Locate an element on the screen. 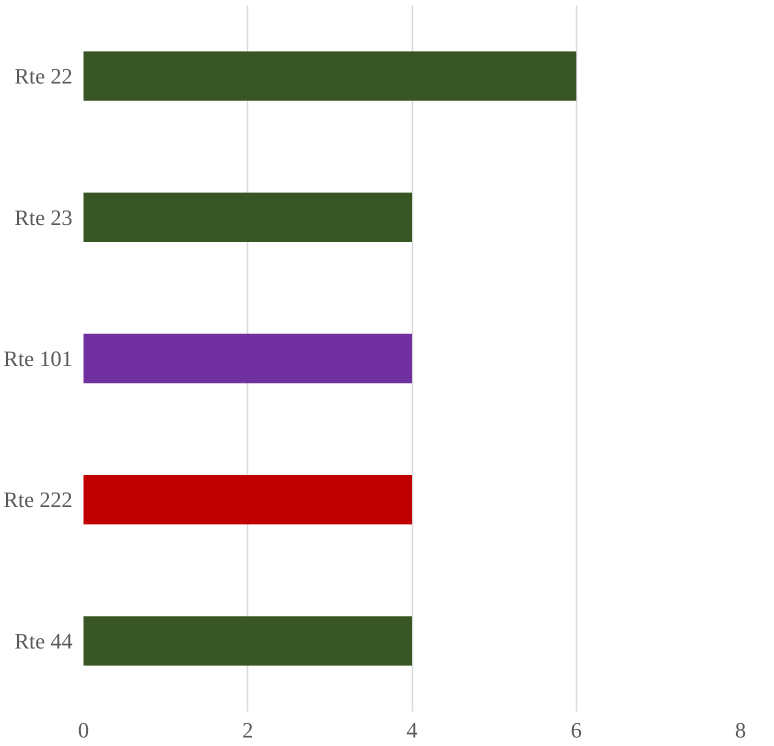 This screenshot has width=774, height=746. y-tick-label: Rte 22 is located at coordinates (43, 76).